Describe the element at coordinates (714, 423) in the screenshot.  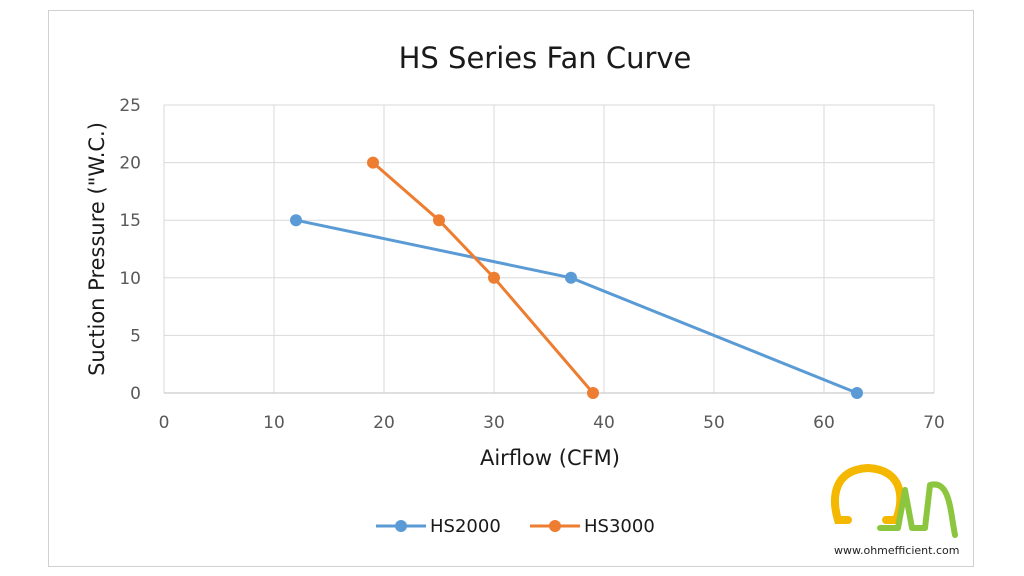
I see `x-tick-label: 50` at that location.